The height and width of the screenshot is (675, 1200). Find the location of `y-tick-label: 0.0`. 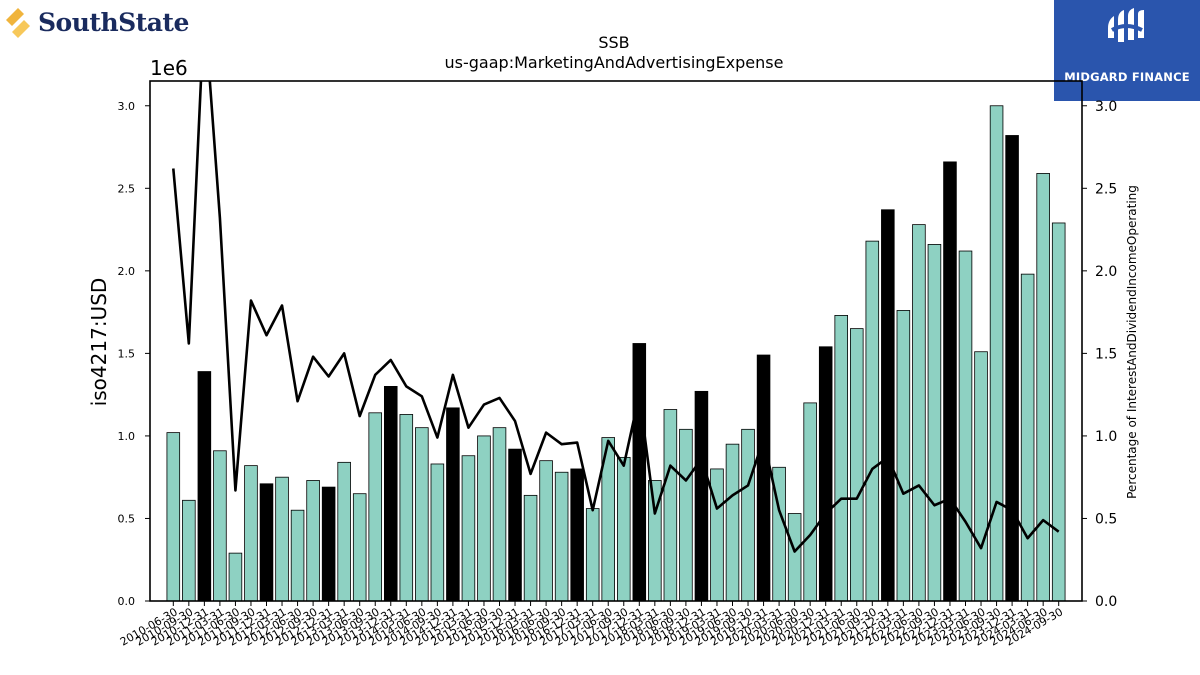

y-tick-label: 0.0 is located at coordinates (127, 601).